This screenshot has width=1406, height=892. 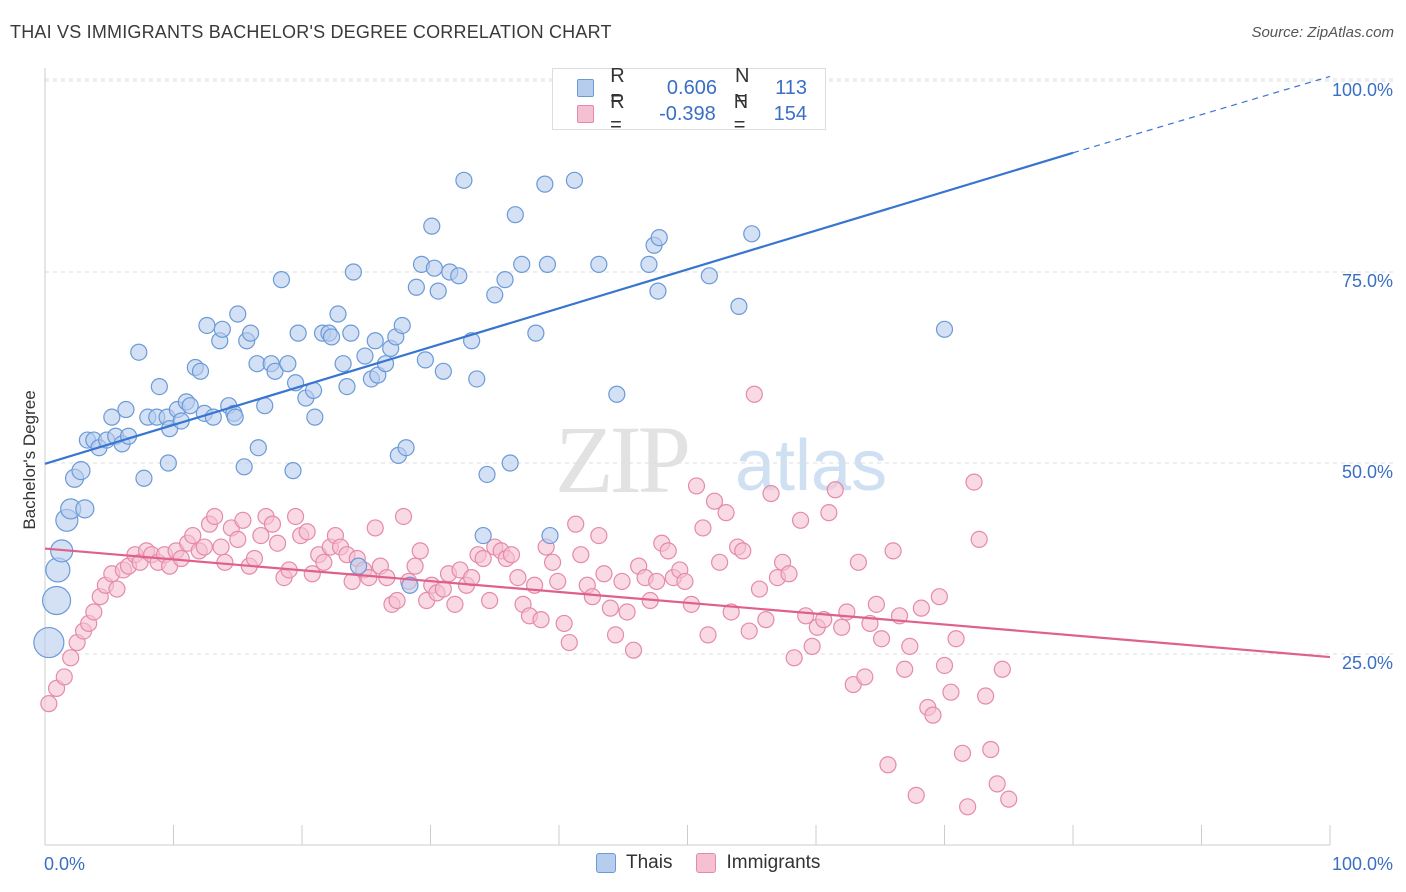 I want to click on x-tick-label: 100.0%, so click(x=1362, y=864).